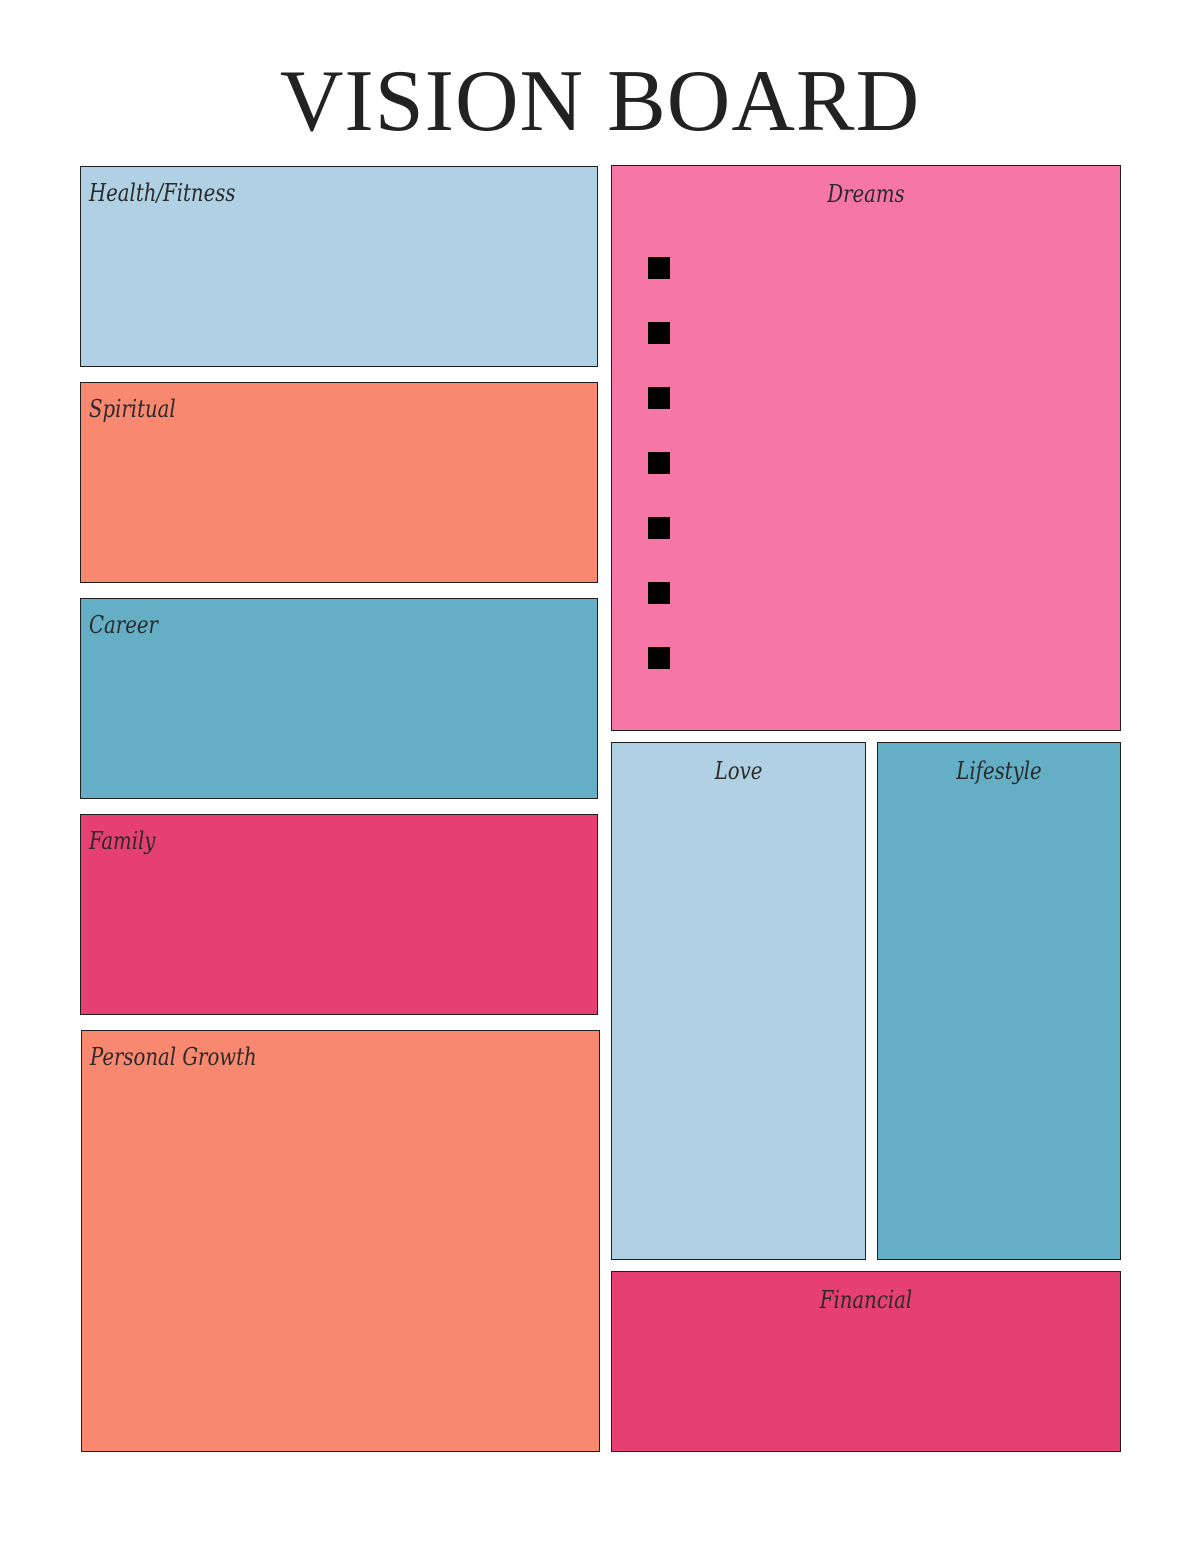 The image size is (1200, 1553). What do you see at coordinates (999, 771) in the screenshot?
I see `lifestyle-label: Lifestyle` at bounding box center [999, 771].